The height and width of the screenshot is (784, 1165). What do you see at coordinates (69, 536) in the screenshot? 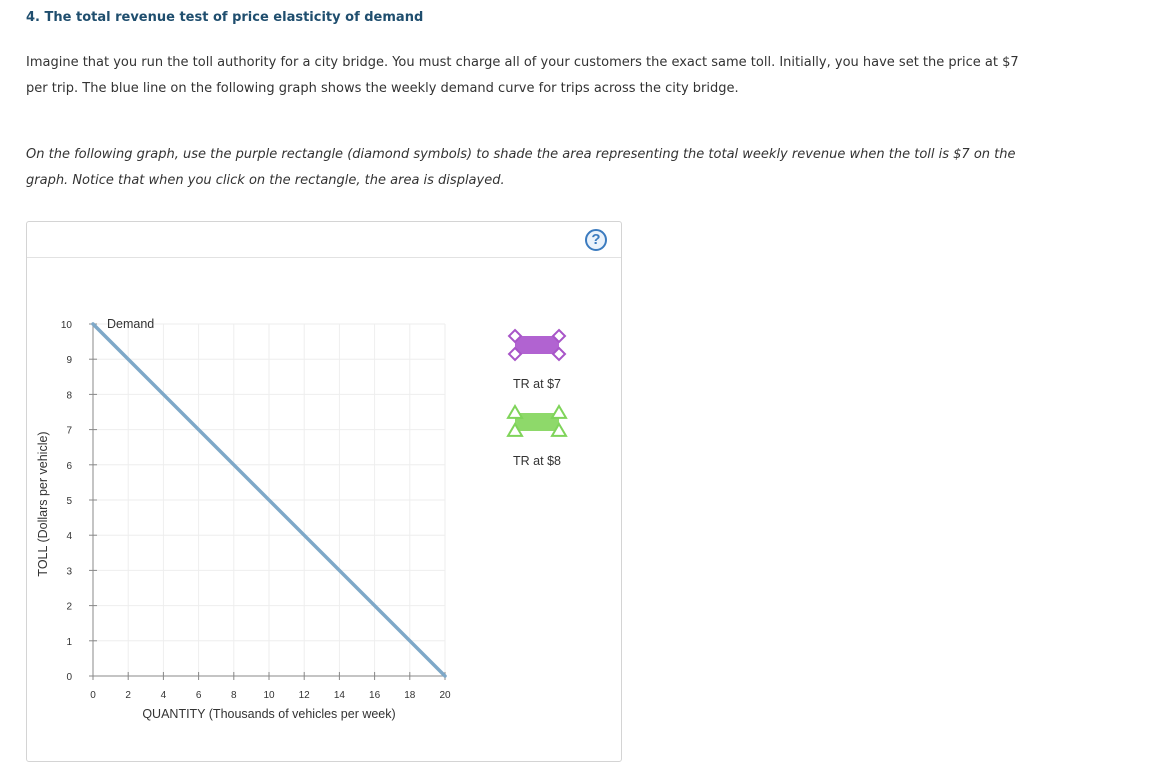
I see `y-tick-label: 4` at bounding box center [69, 536].